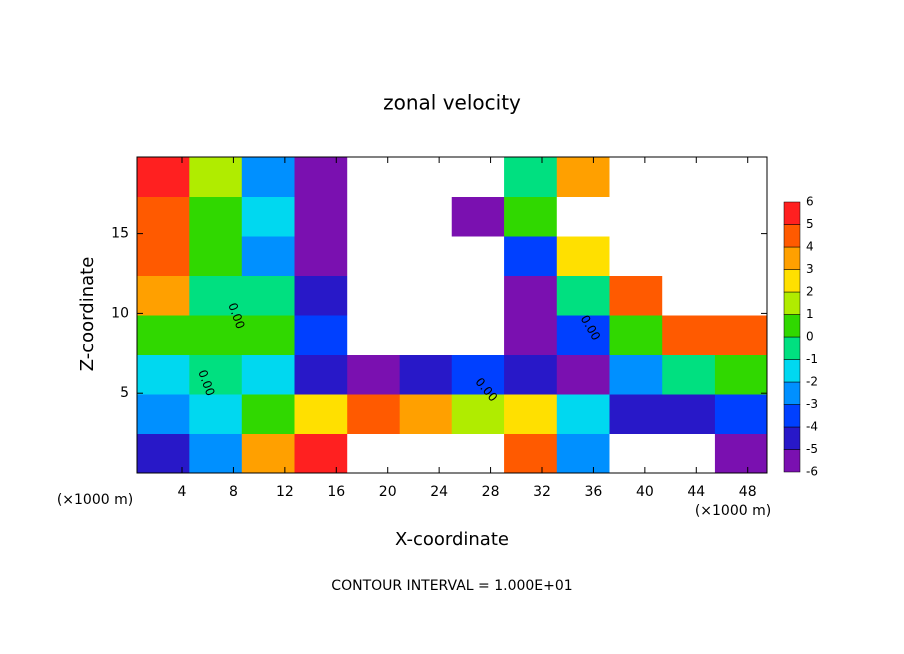 The width and height of the screenshot is (904, 654). What do you see at coordinates (120, 234) in the screenshot?
I see `y-tick-label: 15` at bounding box center [120, 234].